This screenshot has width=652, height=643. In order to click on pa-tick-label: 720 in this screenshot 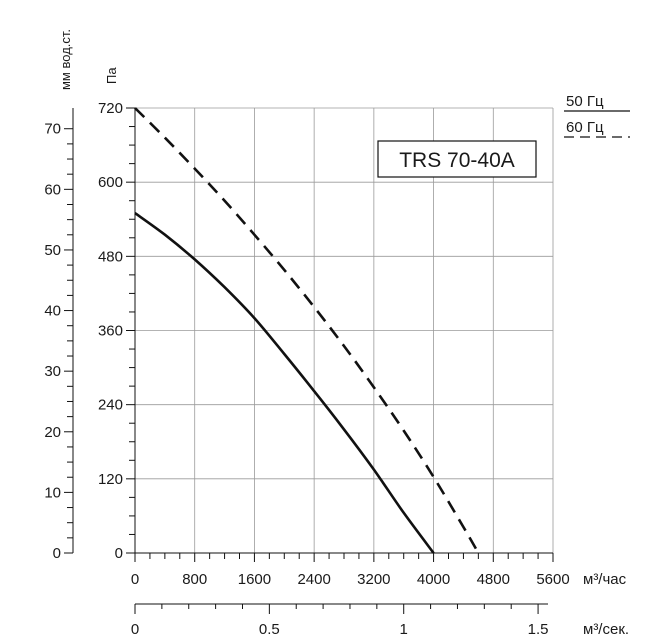, I will do `click(110, 108)`.